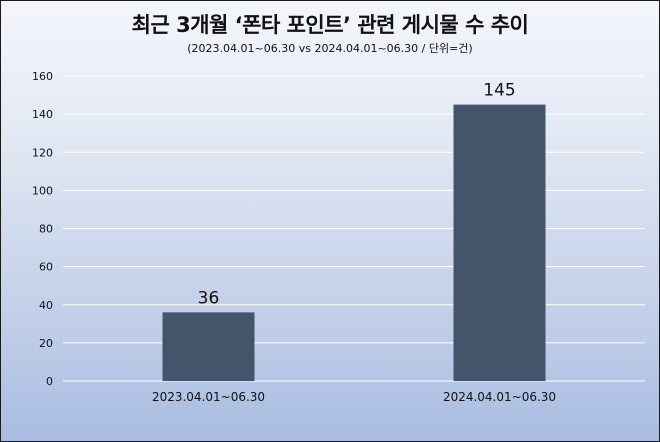 The width and height of the screenshot is (660, 442). What do you see at coordinates (42, 190) in the screenshot?
I see `y-tick-label: 100` at bounding box center [42, 190].